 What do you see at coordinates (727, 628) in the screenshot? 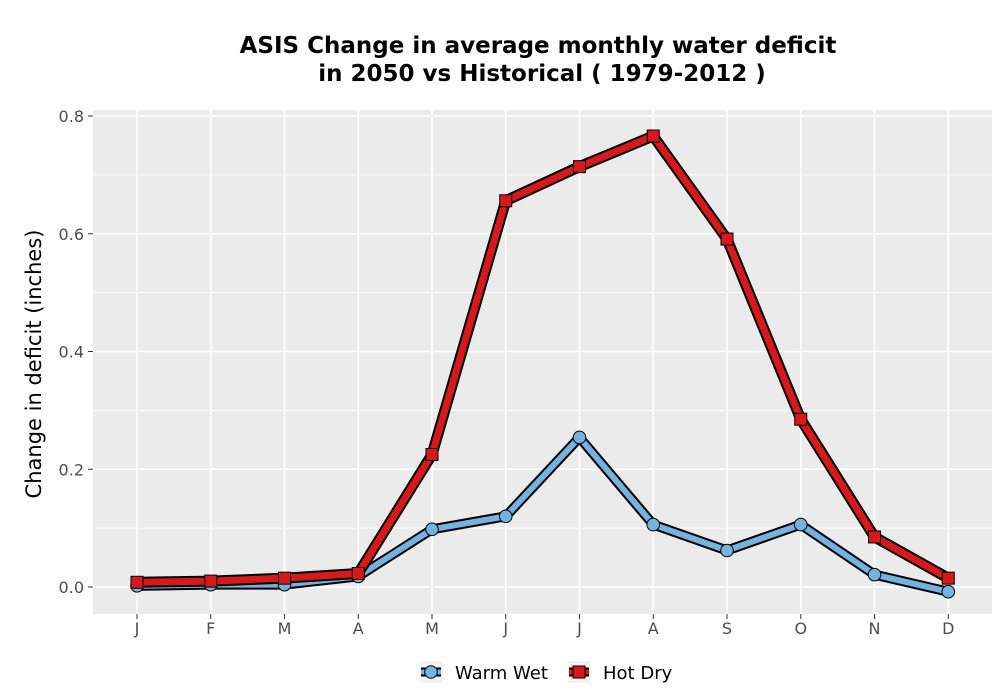
I see `x-tick-label: S` at bounding box center [727, 628].